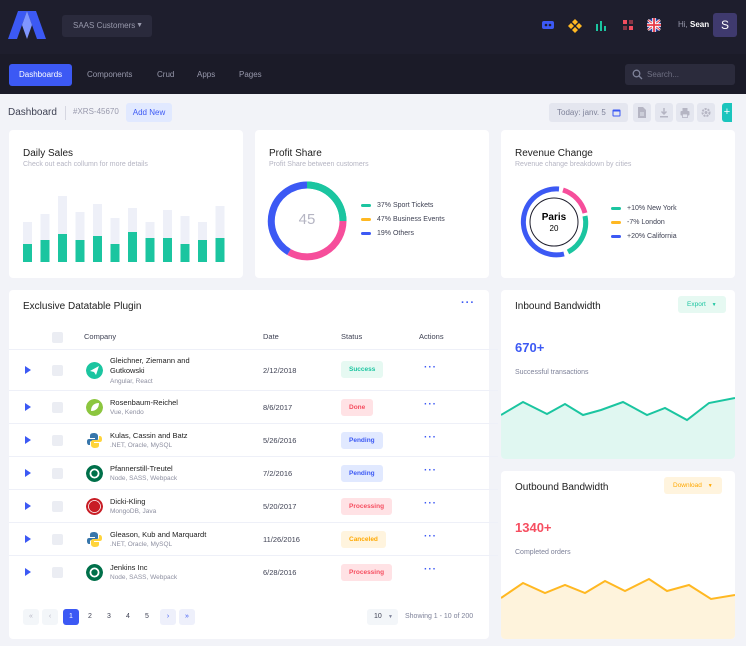 The height and width of the screenshot is (646, 746). I want to click on status-badge: Done, so click(357, 407).